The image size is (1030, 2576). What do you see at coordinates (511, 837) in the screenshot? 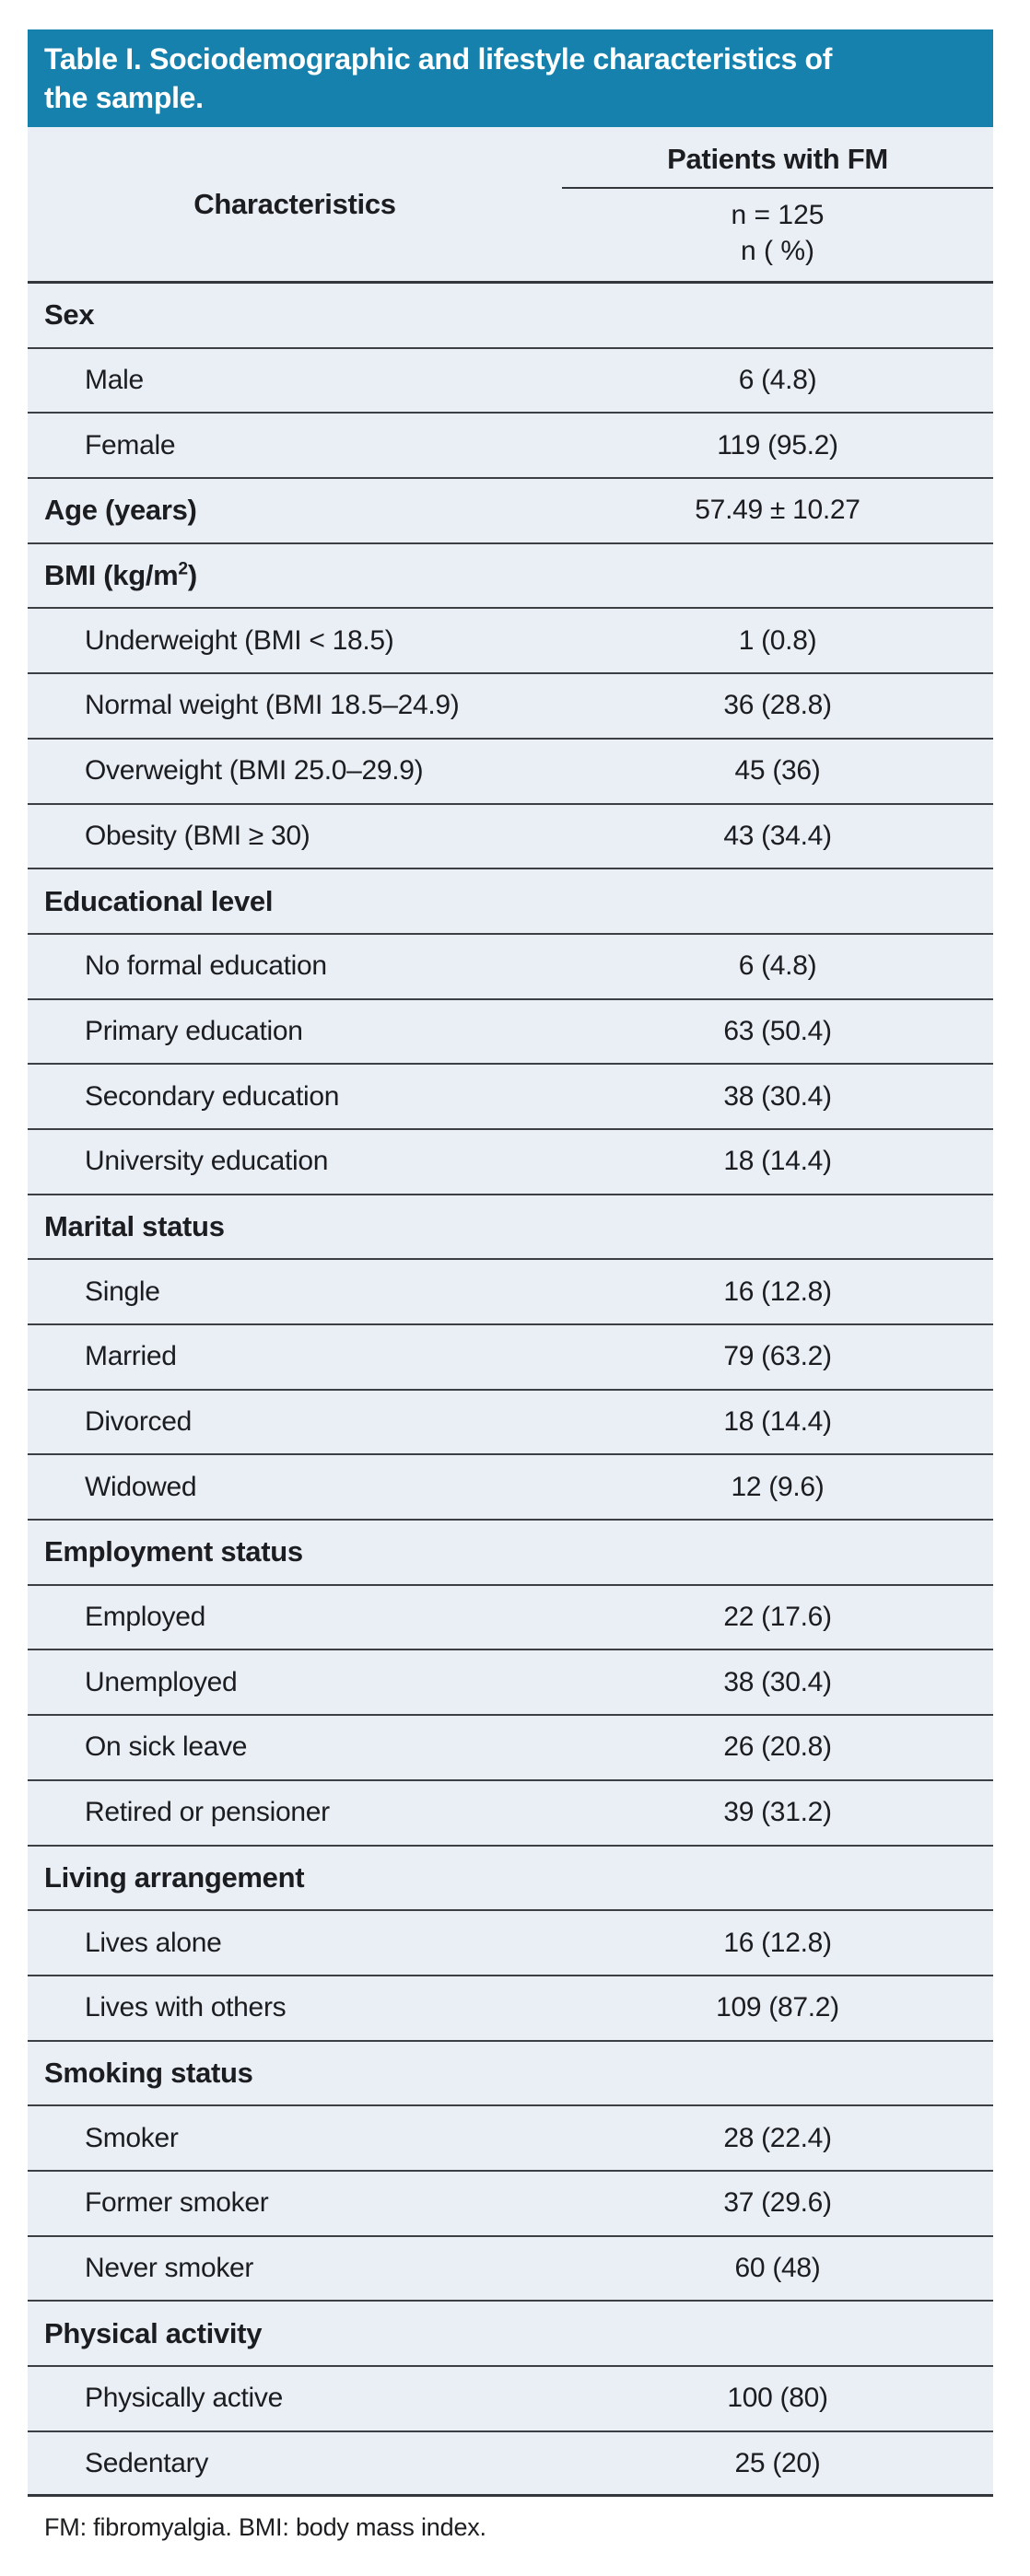
I see `table-row: Obesity (BMI ≥ 30) 43 (34.4)` at bounding box center [511, 837].